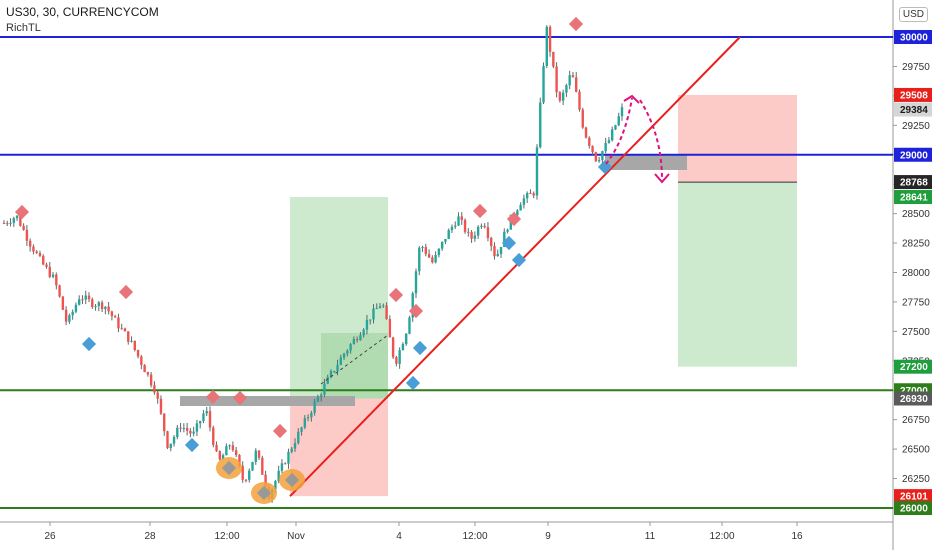 Image resolution: width=932 pixels, height=550 pixels. I want to click on x-tick-label: 26, so click(50, 536).